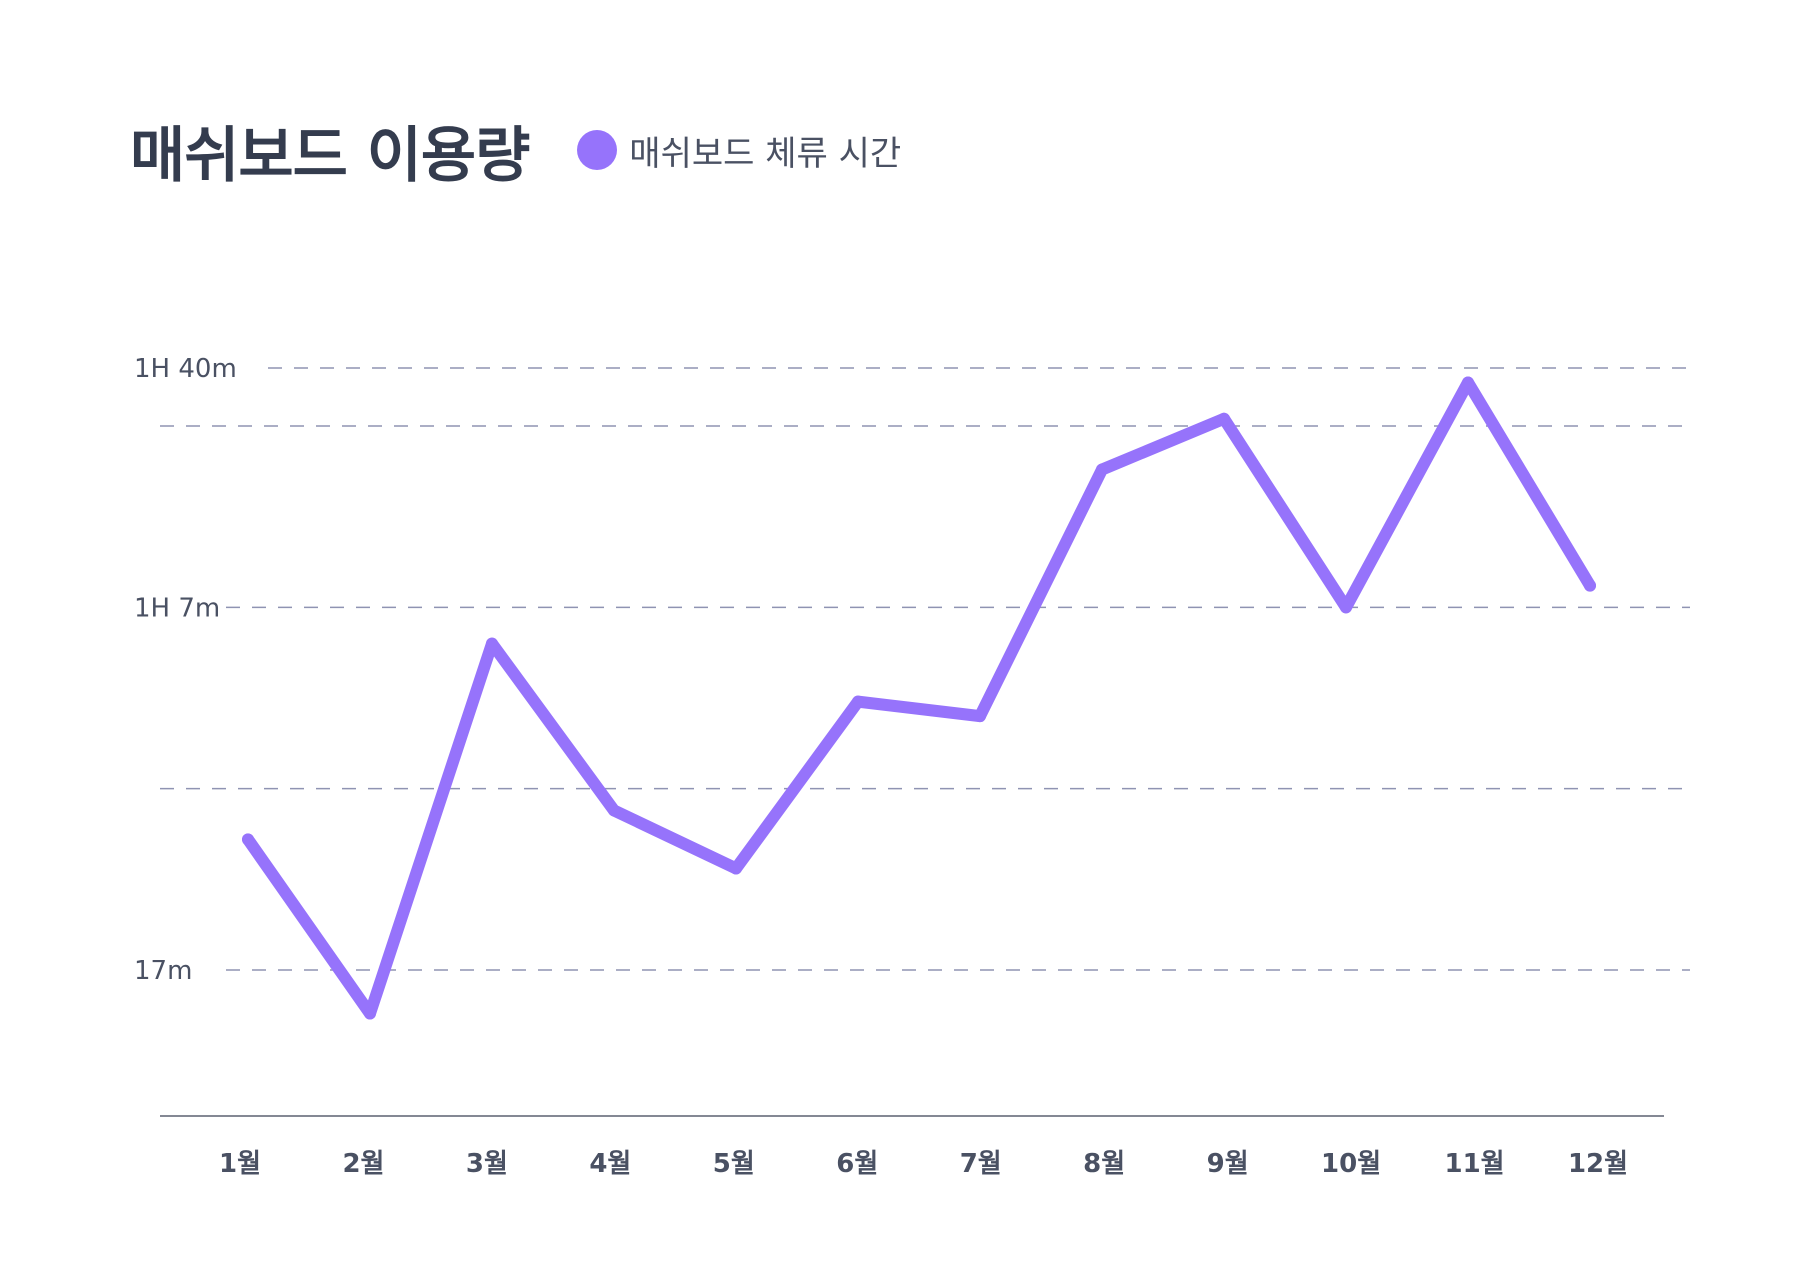  I want to click on legend-swatch, so click(597, 150).